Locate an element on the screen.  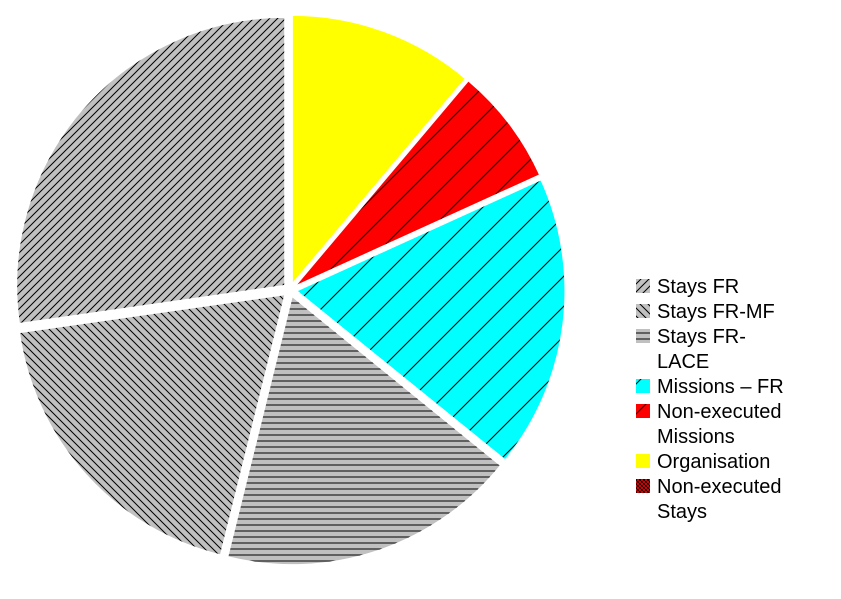
legend-label: Missions is located at coordinates (696, 437).